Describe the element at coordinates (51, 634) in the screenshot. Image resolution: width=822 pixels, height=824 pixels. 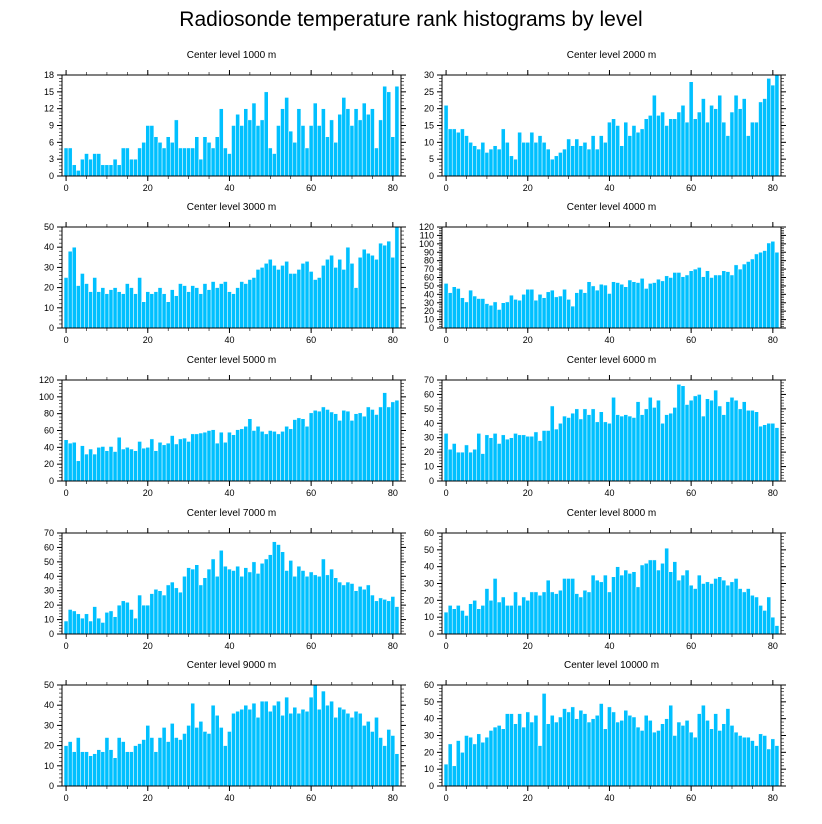
I see `y-tick-label: 0` at that location.